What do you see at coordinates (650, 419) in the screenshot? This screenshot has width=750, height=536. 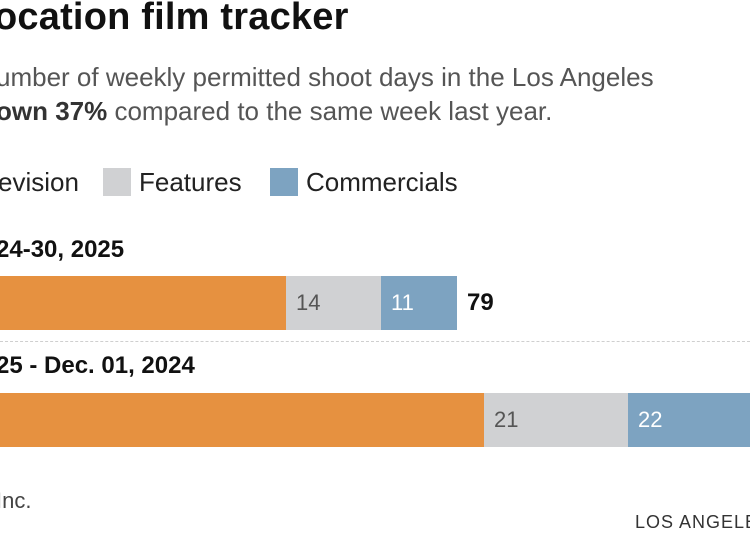 I see `bar-label-2024-commercials: 22` at bounding box center [650, 419].